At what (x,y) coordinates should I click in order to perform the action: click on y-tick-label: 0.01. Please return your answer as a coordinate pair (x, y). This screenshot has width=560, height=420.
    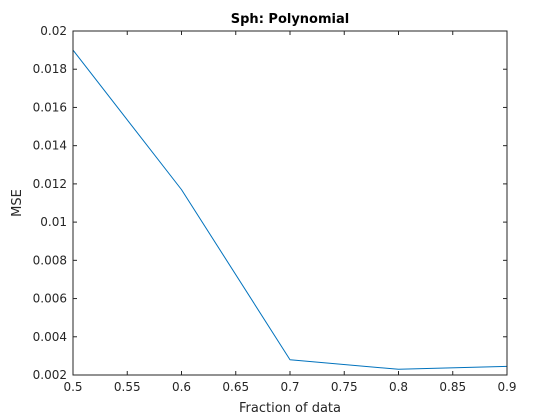
    Looking at the image, I should click on (53, 222).